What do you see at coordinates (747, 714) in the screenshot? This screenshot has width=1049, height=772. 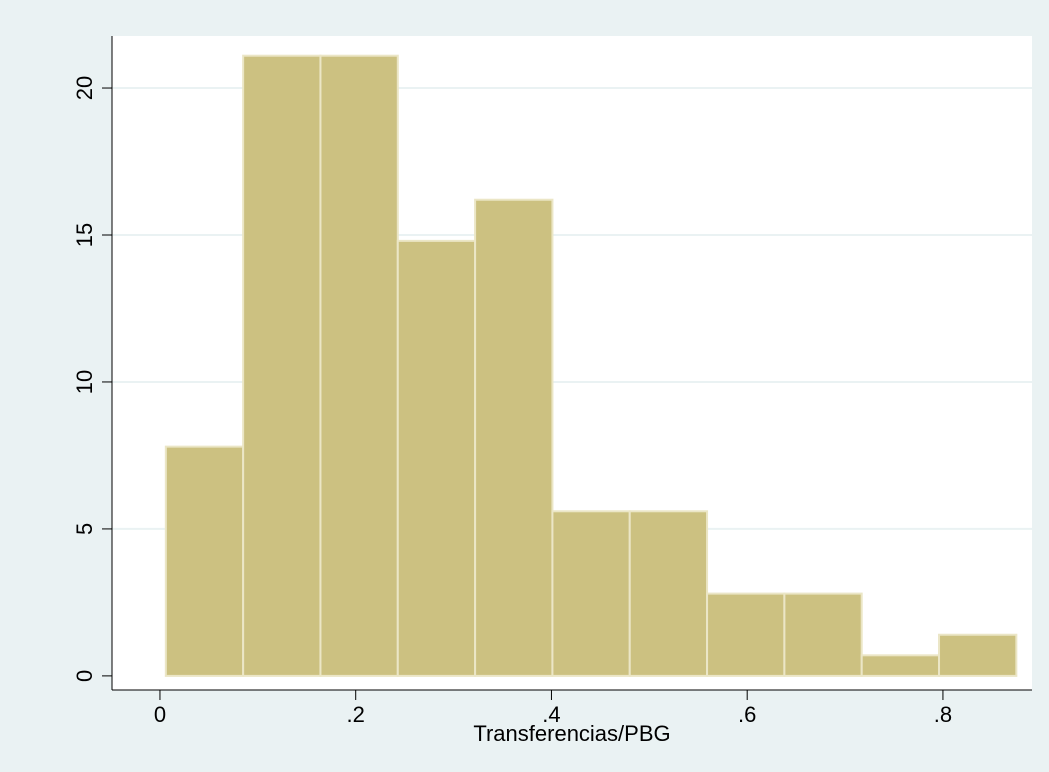 I see `x-tick-label: .6` at bounding box center [747, 714].